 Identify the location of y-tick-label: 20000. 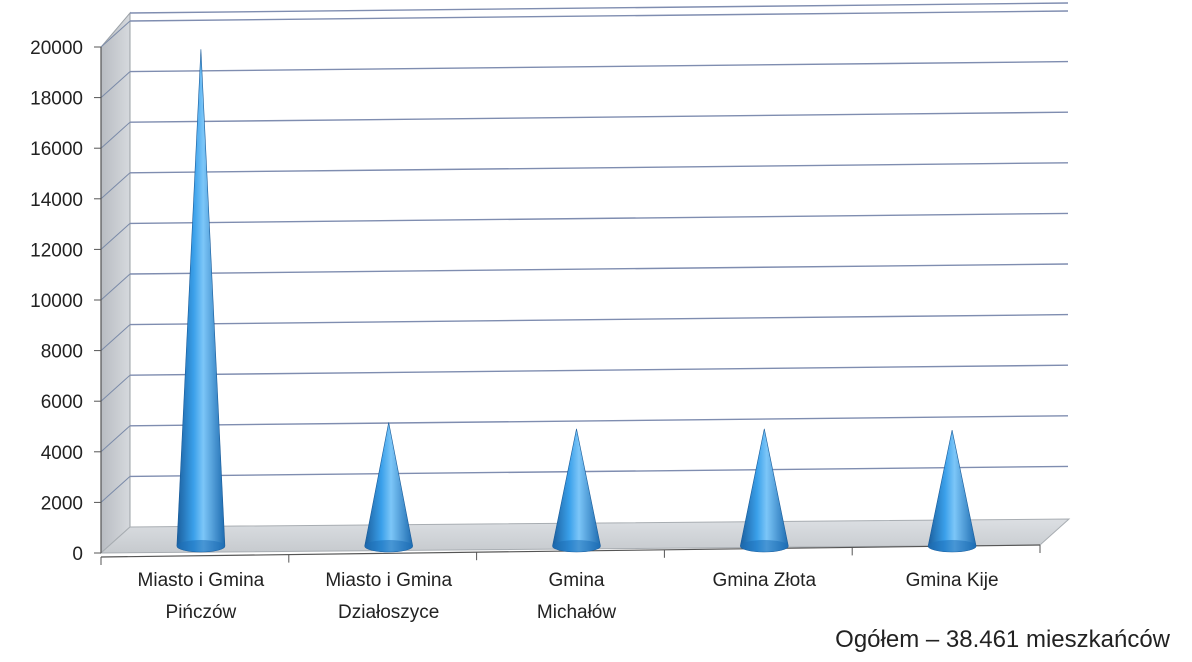
(56, 48).